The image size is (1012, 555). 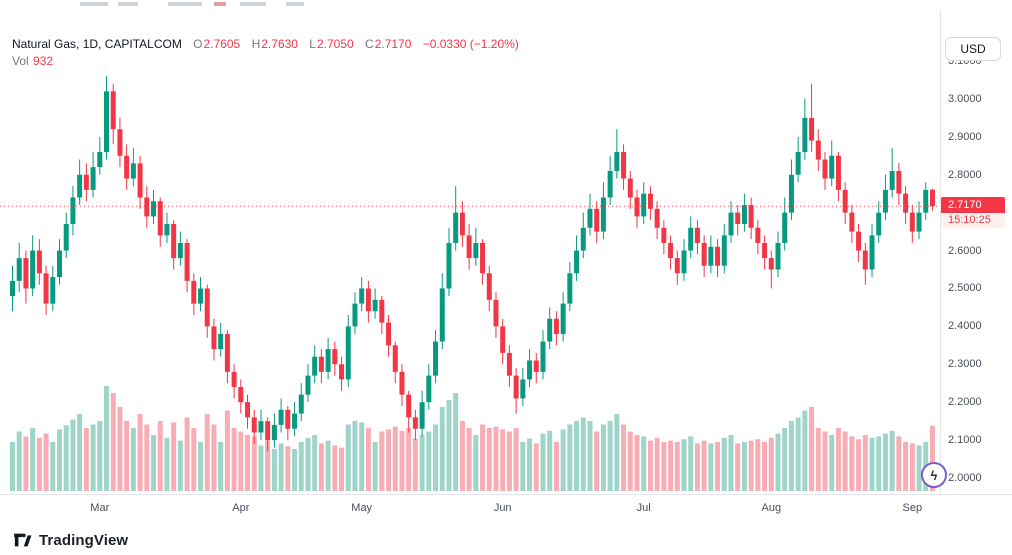 I want to click on currency-button: USD, so click(x=973, y=49).